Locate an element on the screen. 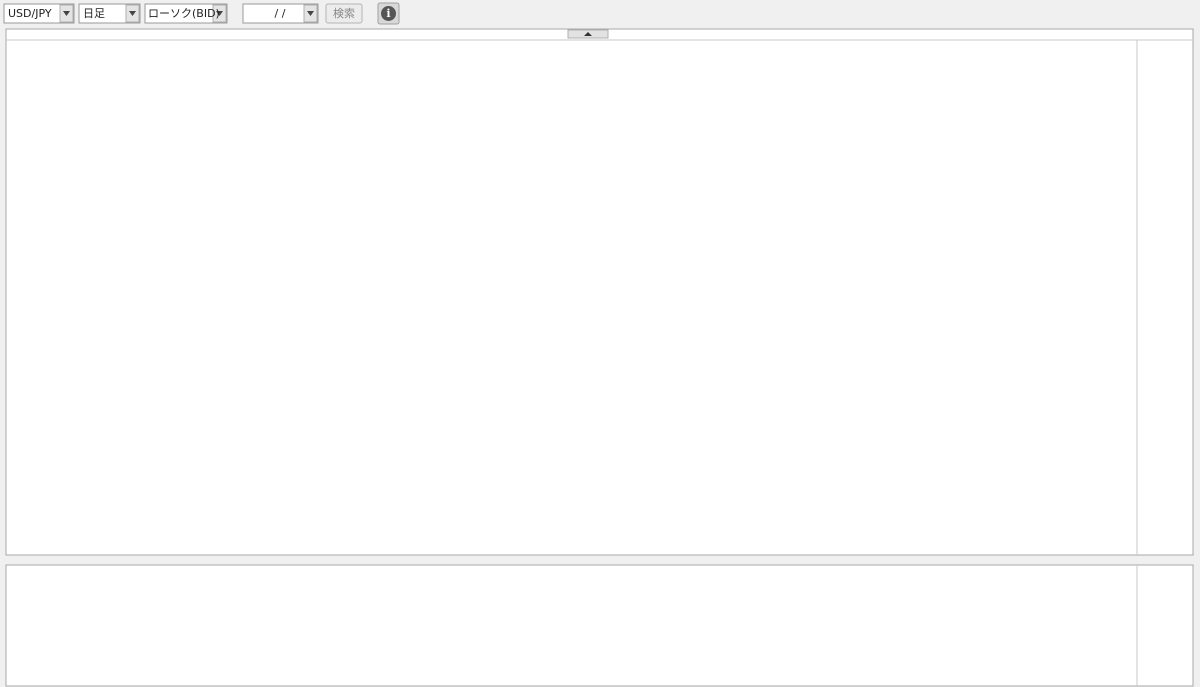 The height and width of the screenshot is (687, 1200). chart-kind-select is located at coordinates (186, 13).